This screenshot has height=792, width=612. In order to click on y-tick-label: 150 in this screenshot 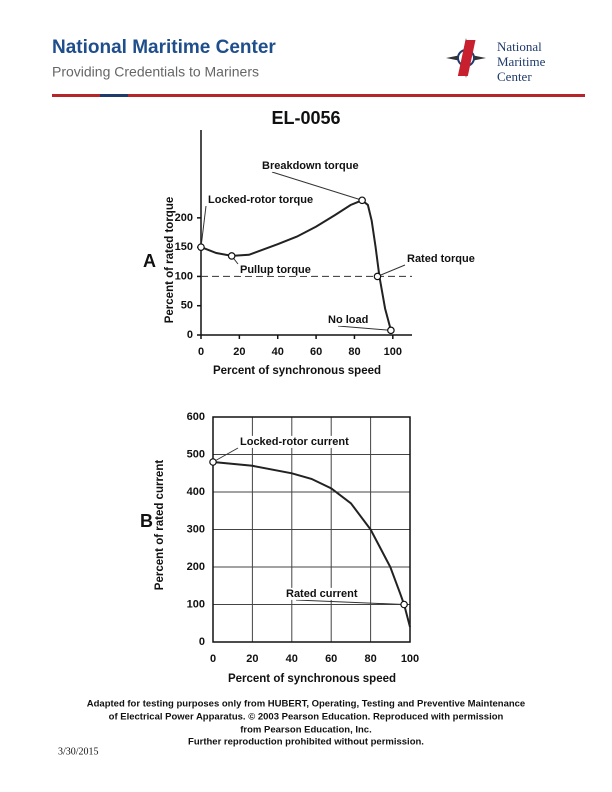, I will do `click(184, 247)`.